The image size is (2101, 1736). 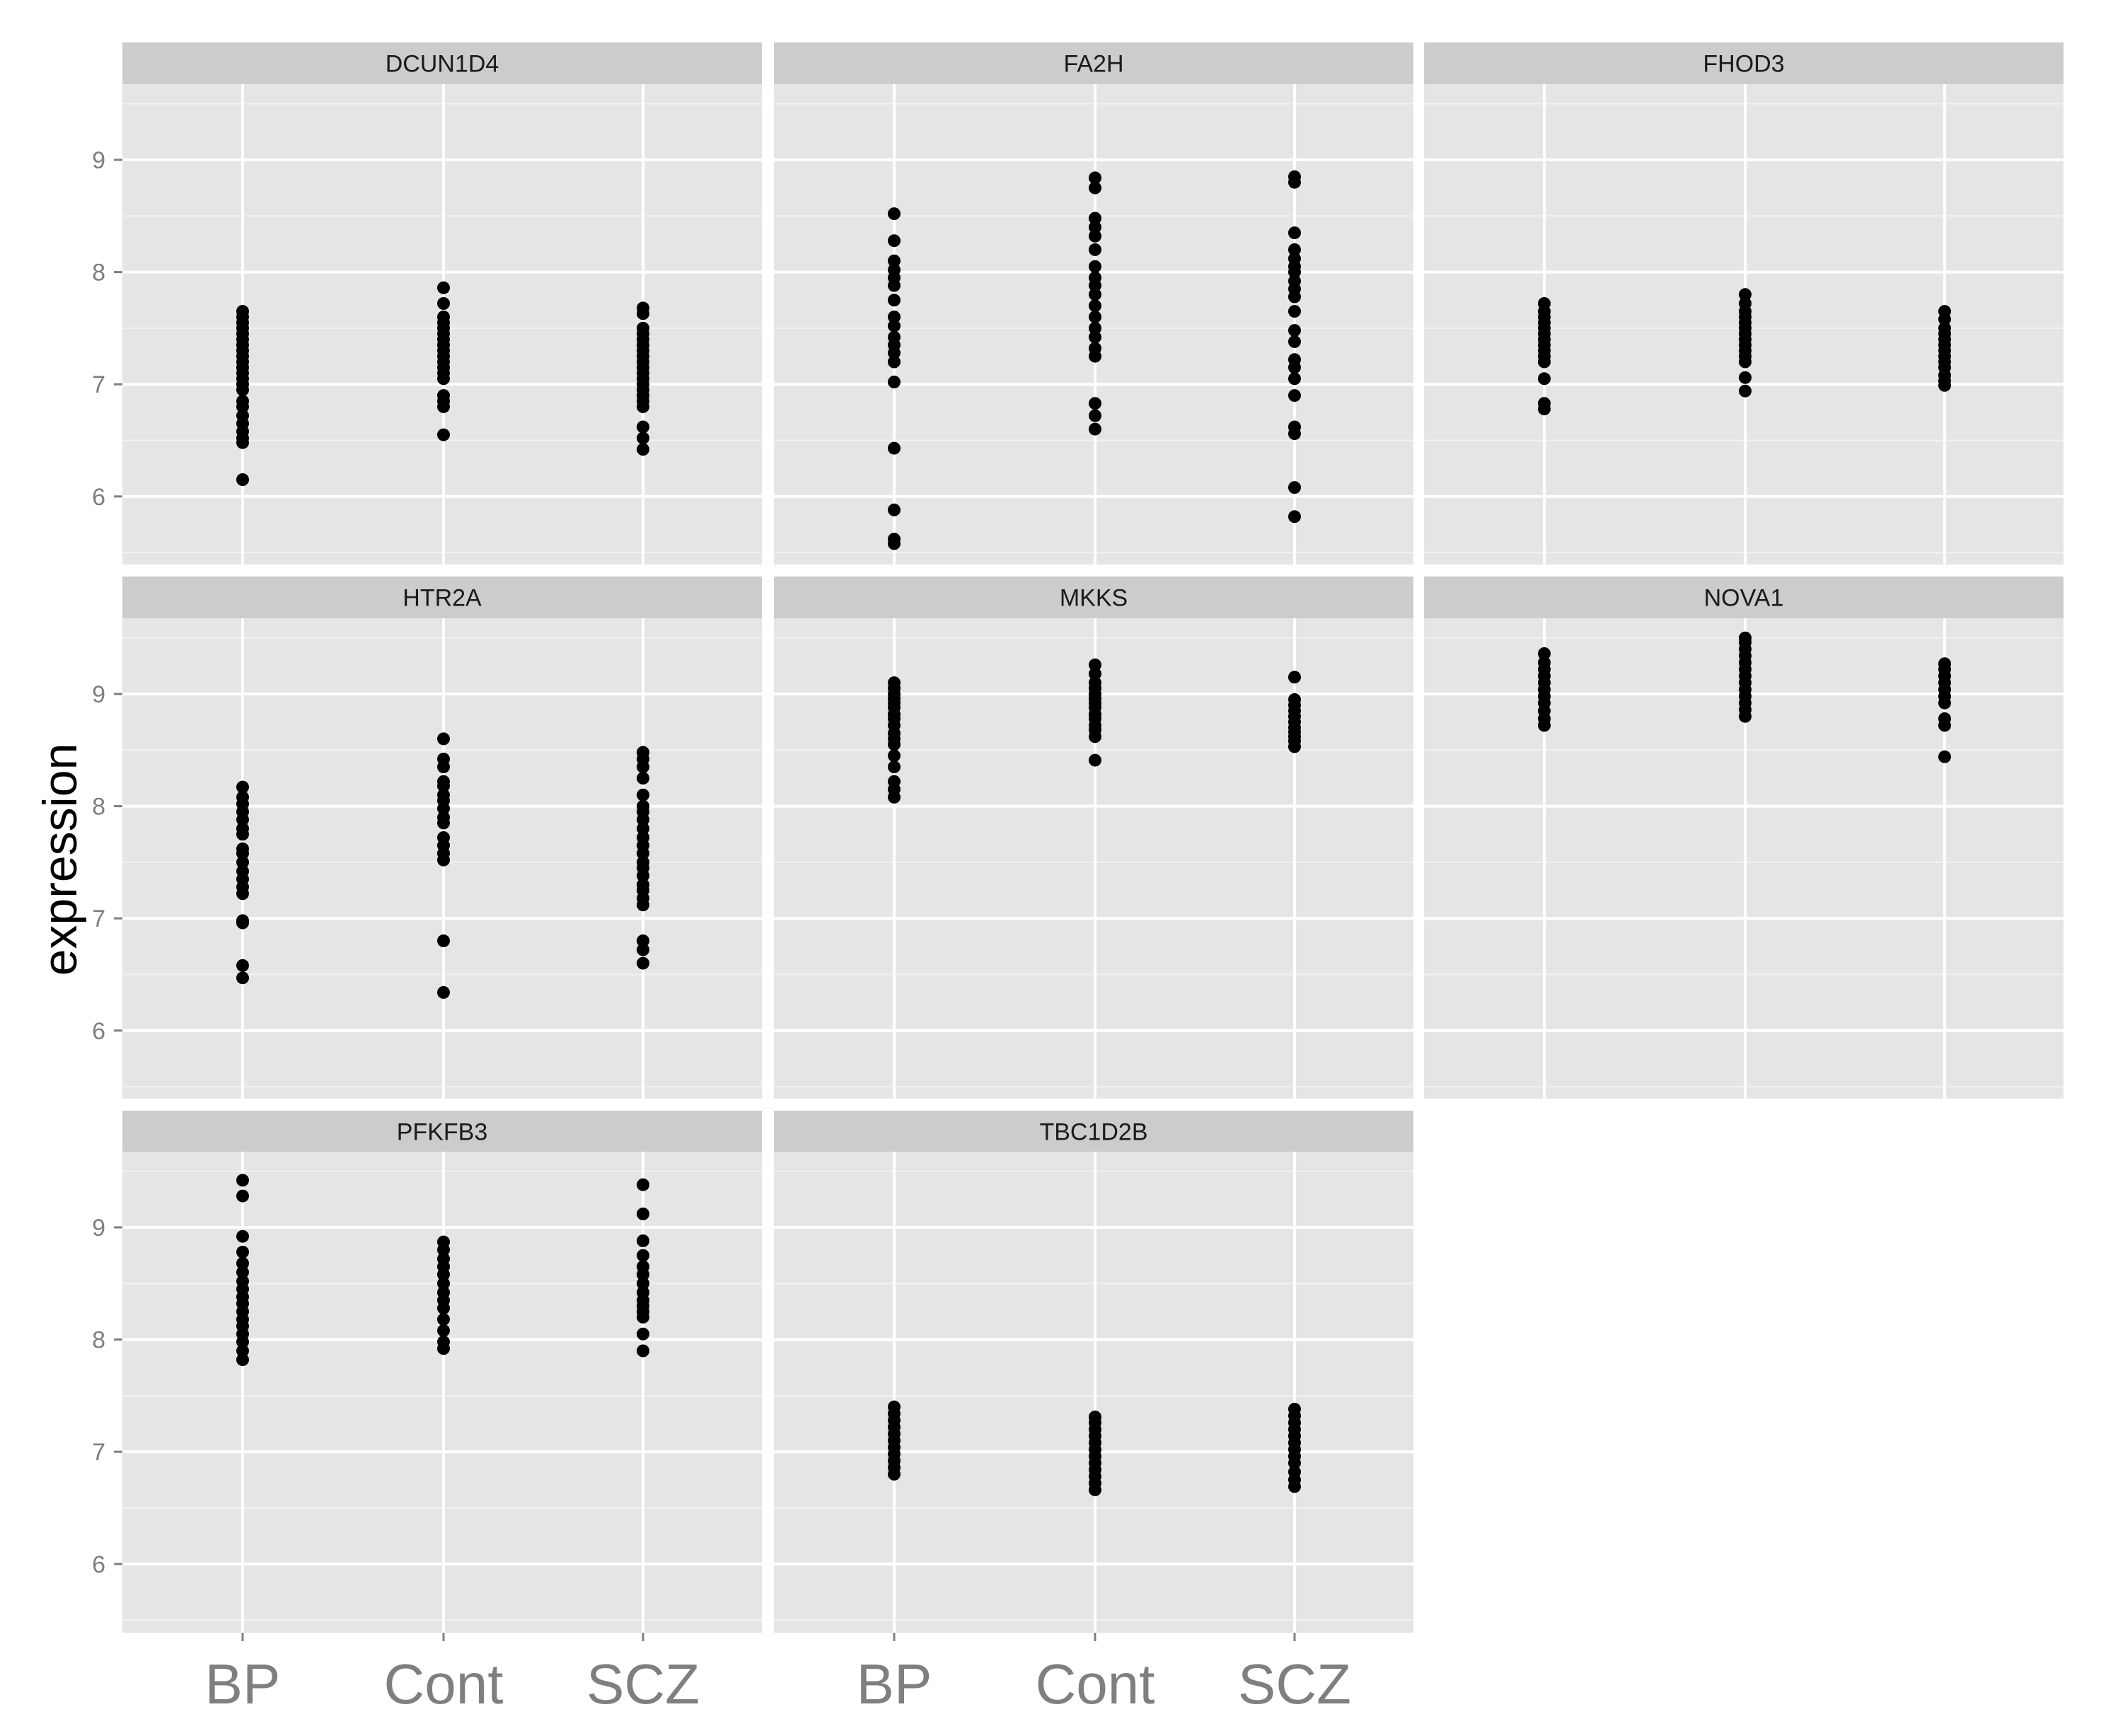 I want to click on series-tbc1d2b-bp, so click(x=894, y=1441).